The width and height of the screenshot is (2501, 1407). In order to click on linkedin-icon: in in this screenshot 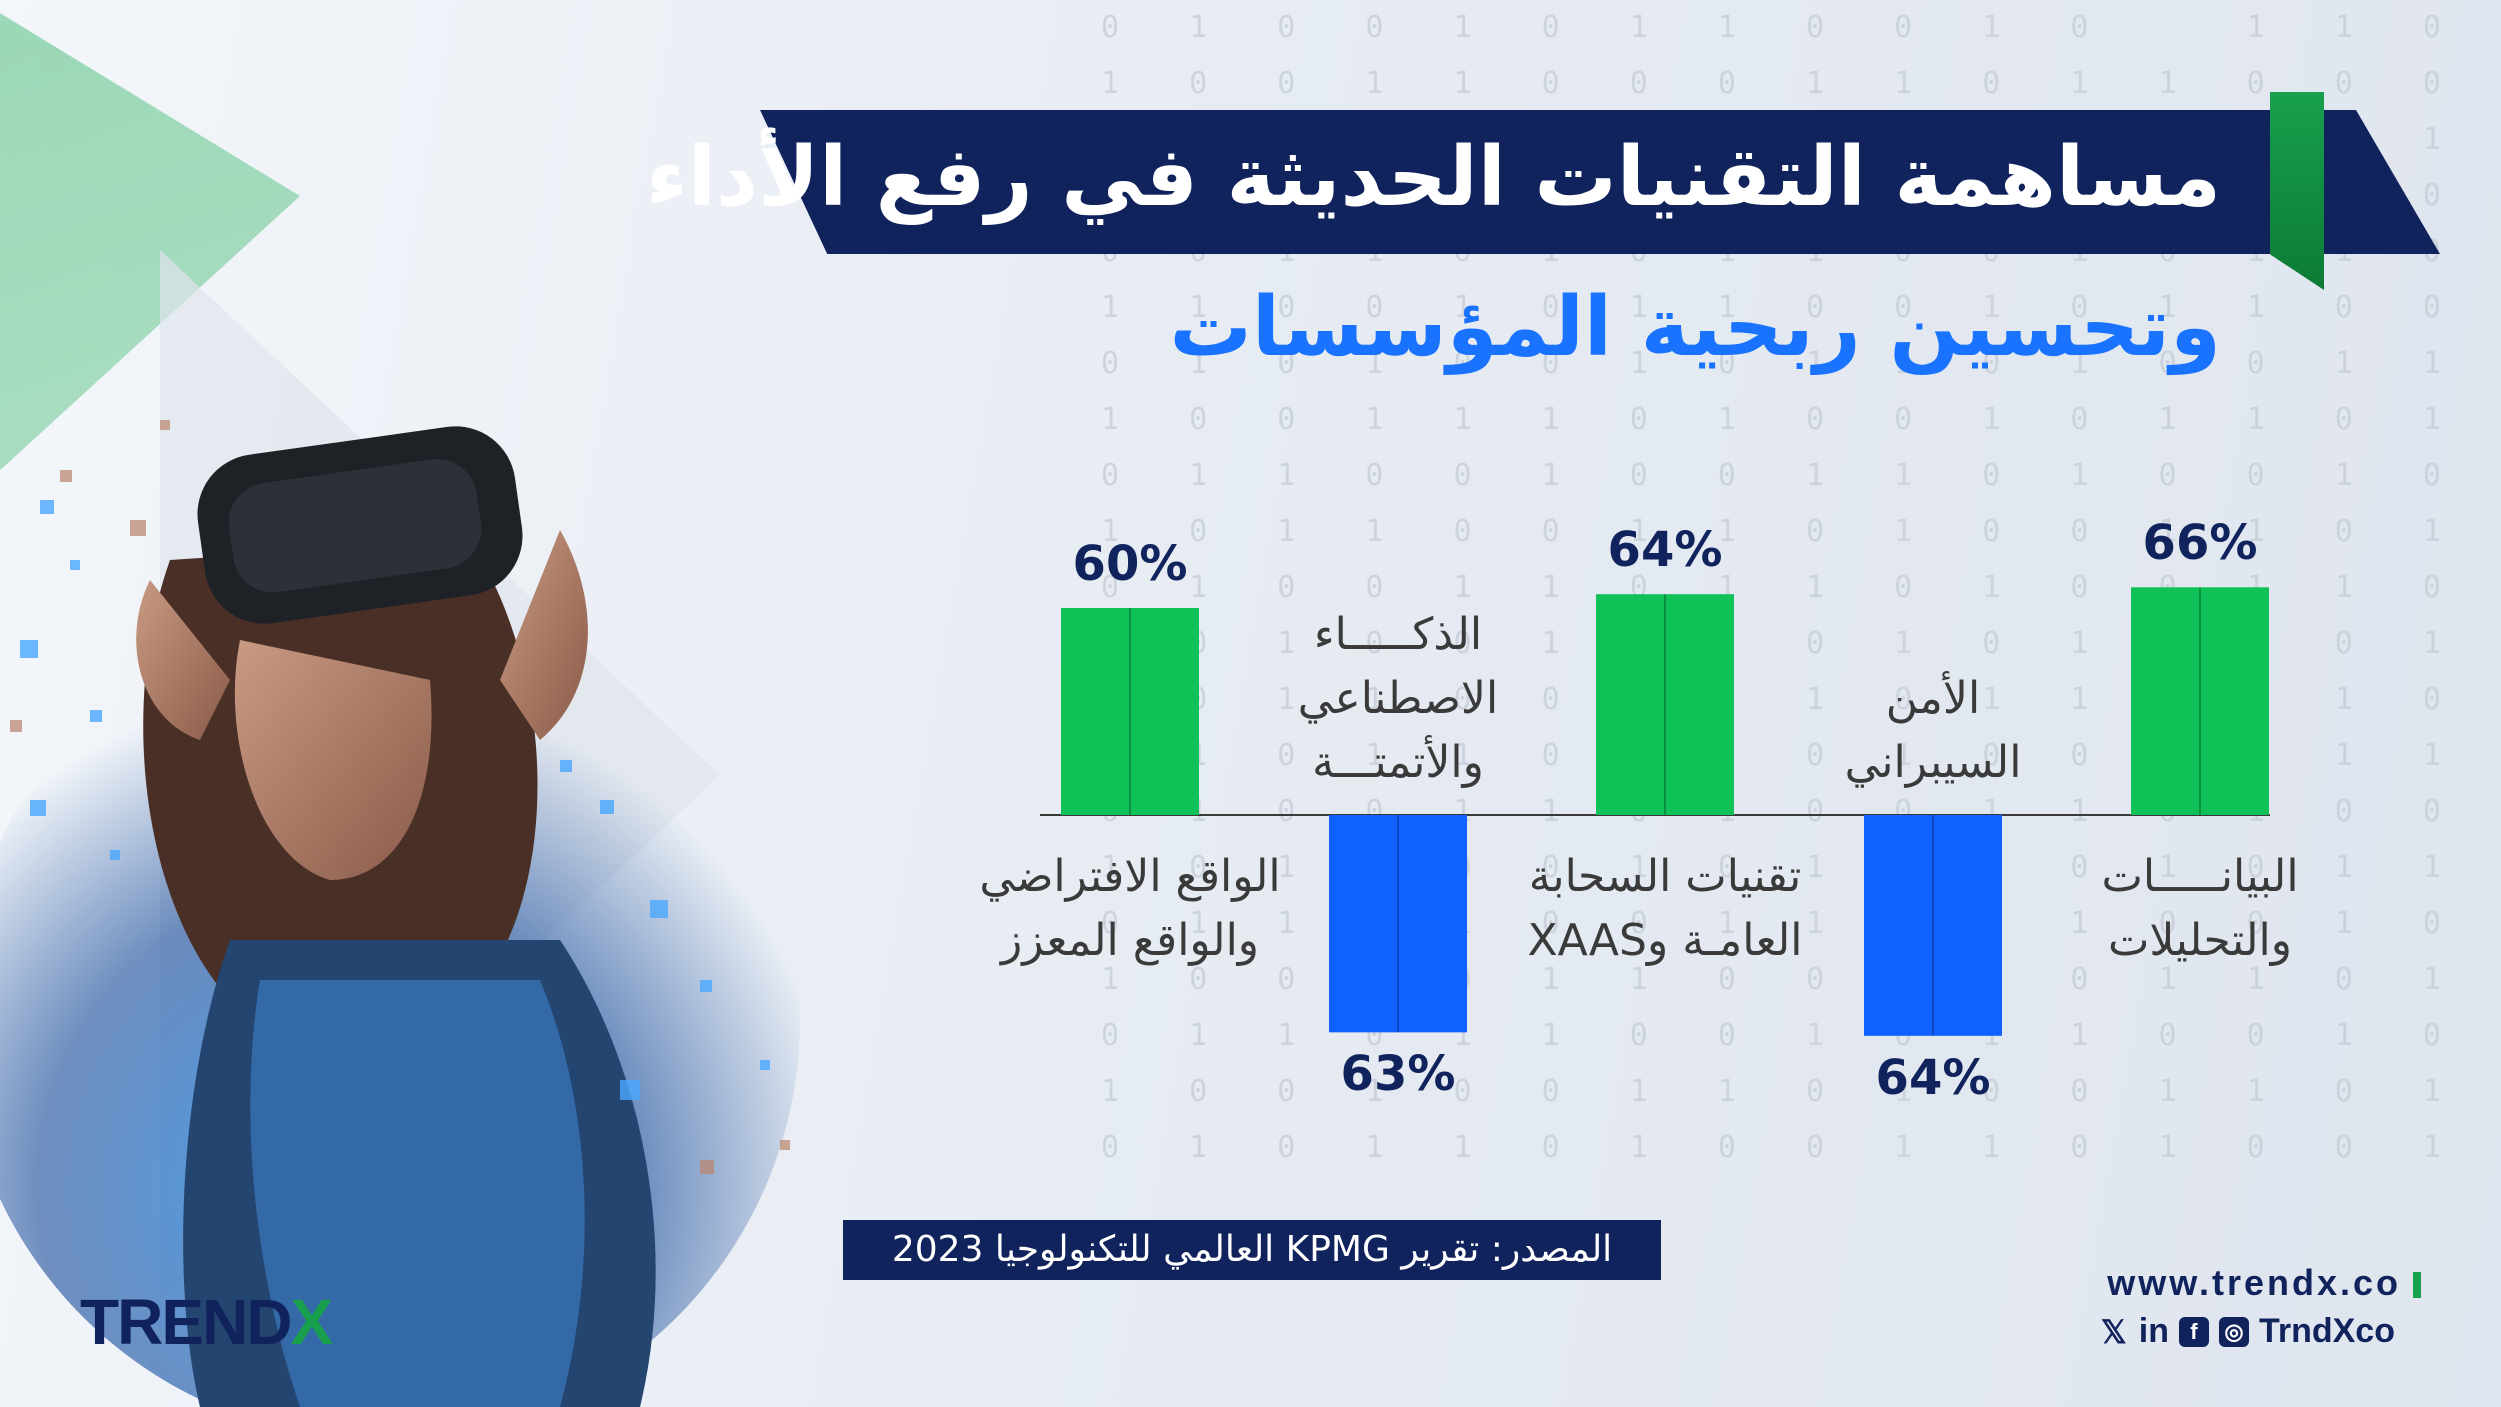, I will do `click(2153, 1331)`.